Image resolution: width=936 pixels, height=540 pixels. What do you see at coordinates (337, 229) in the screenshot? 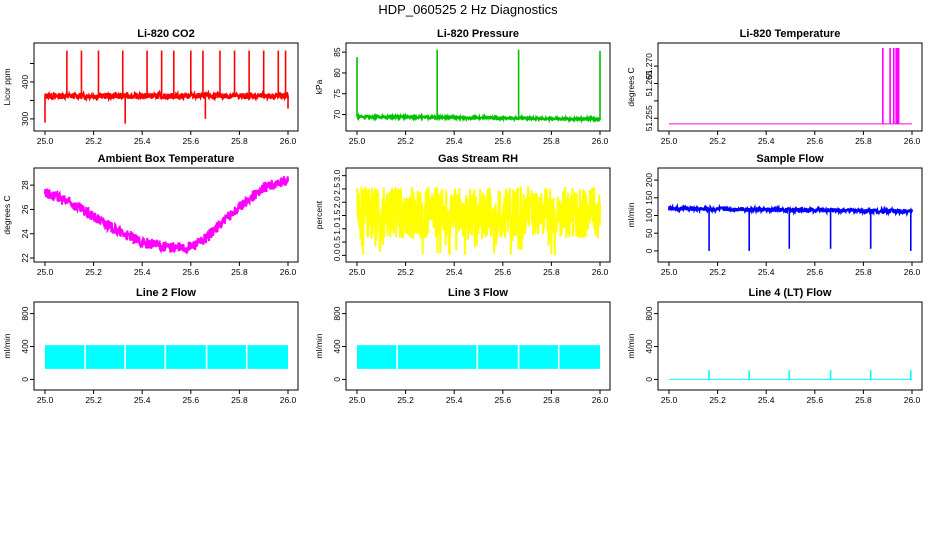
I see `y-tick-label: 1.0` at bounding box center [337, 229].